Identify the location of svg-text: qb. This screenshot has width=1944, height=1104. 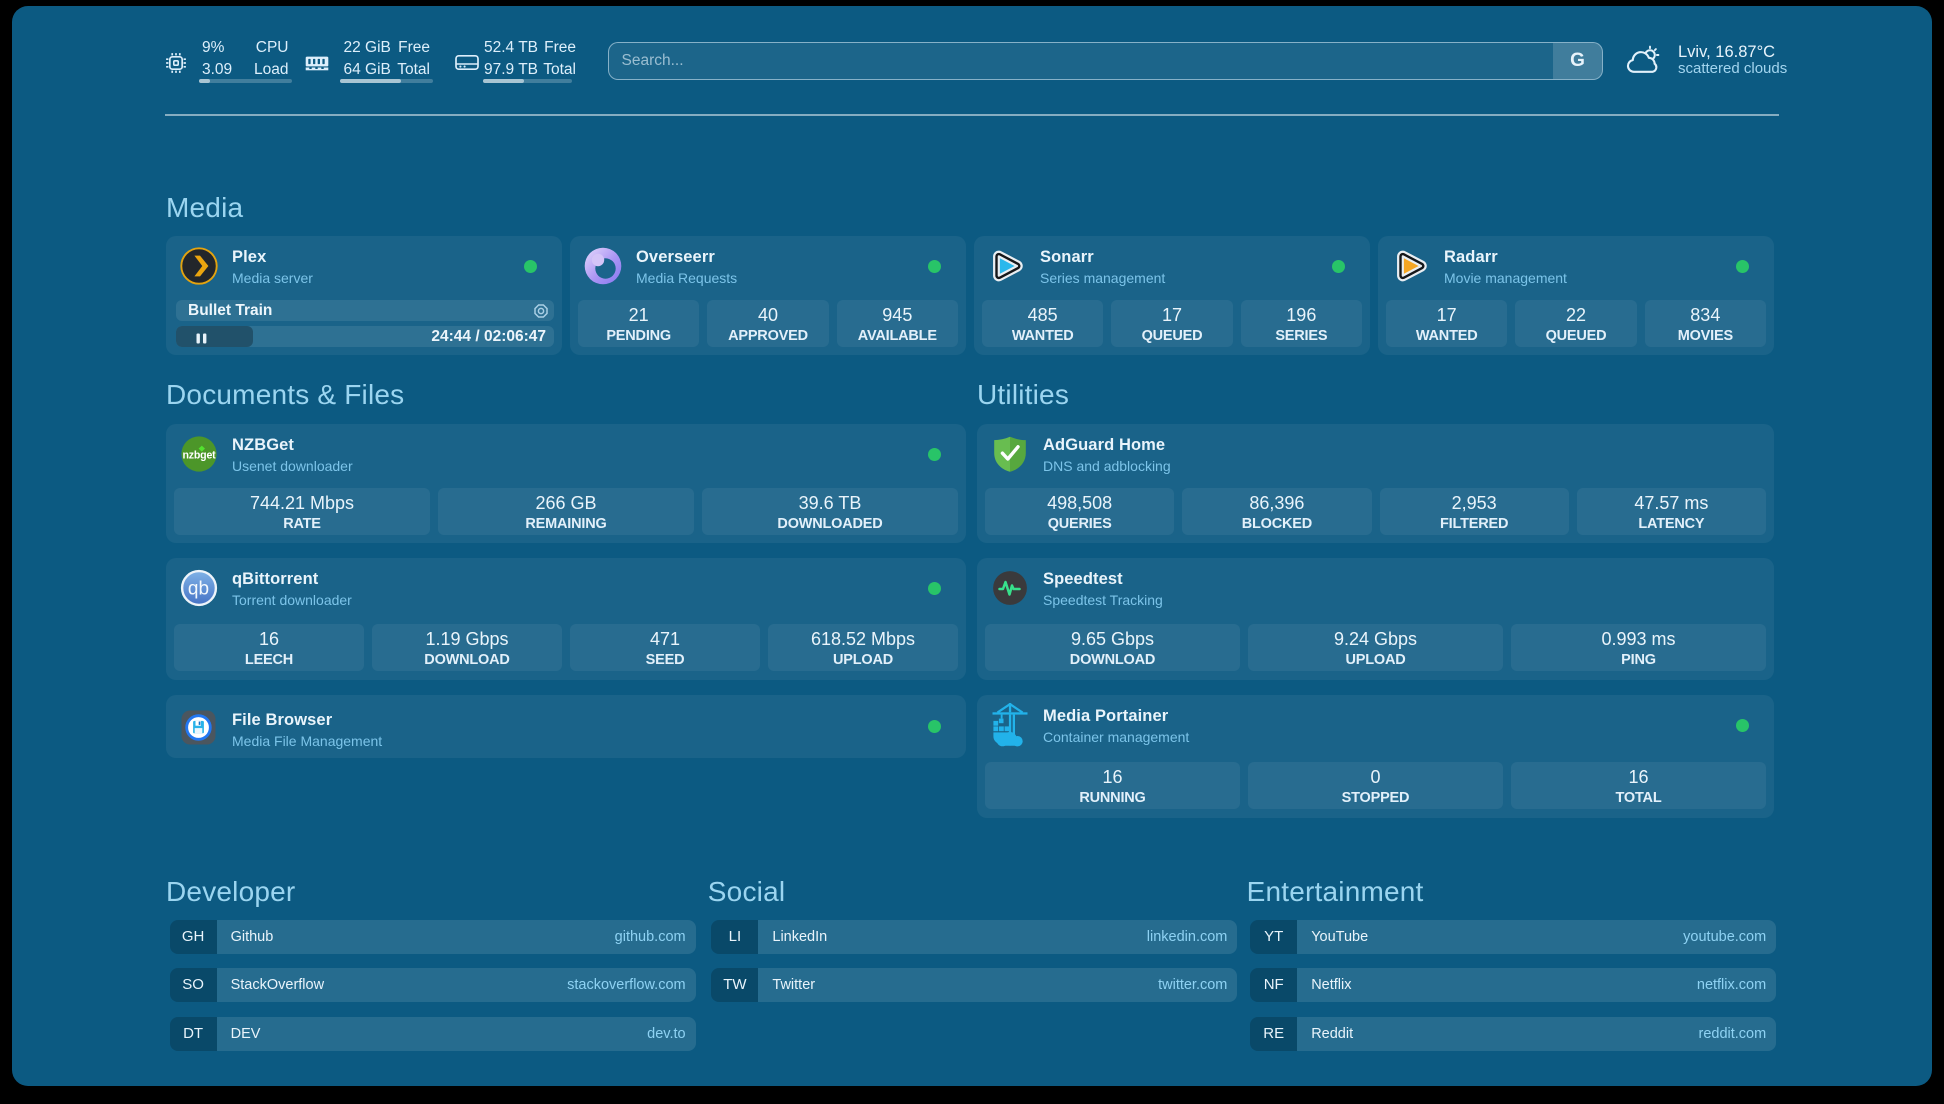
(198, 588).